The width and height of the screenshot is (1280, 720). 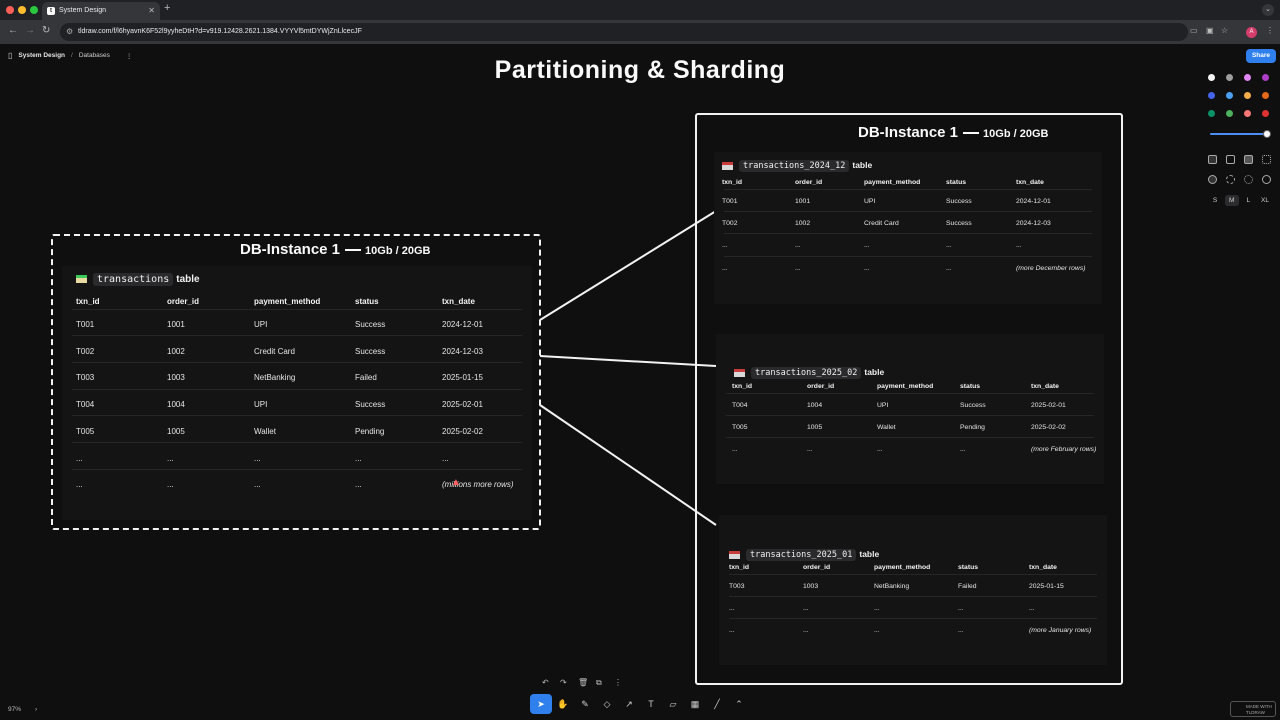 What do you see at coordinates (1212, 159) in the screenshot?
I see `fill-none-icon` at bounding box center [1212, 159].